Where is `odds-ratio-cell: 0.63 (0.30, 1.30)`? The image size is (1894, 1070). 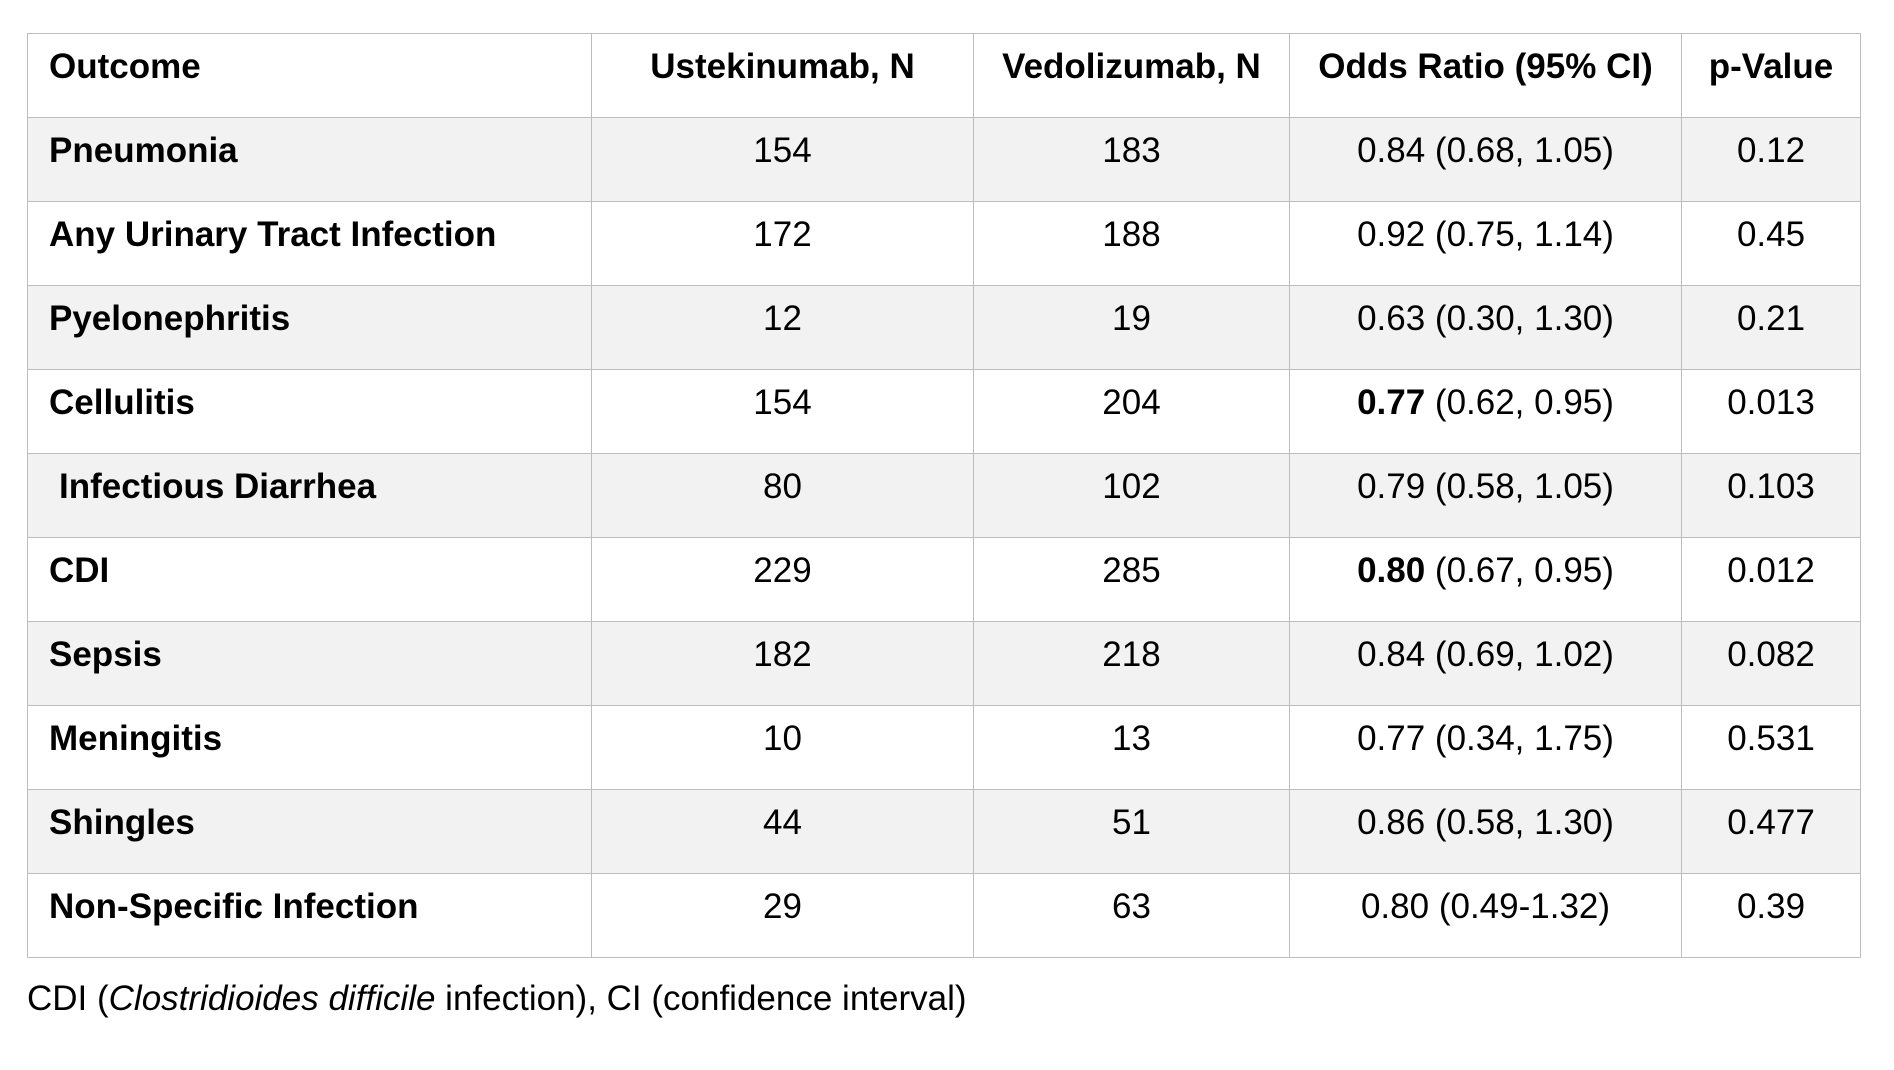
odds-ratio-cell: 0.63 (0.30, 1.30) is located at coordinates (1485, 327).